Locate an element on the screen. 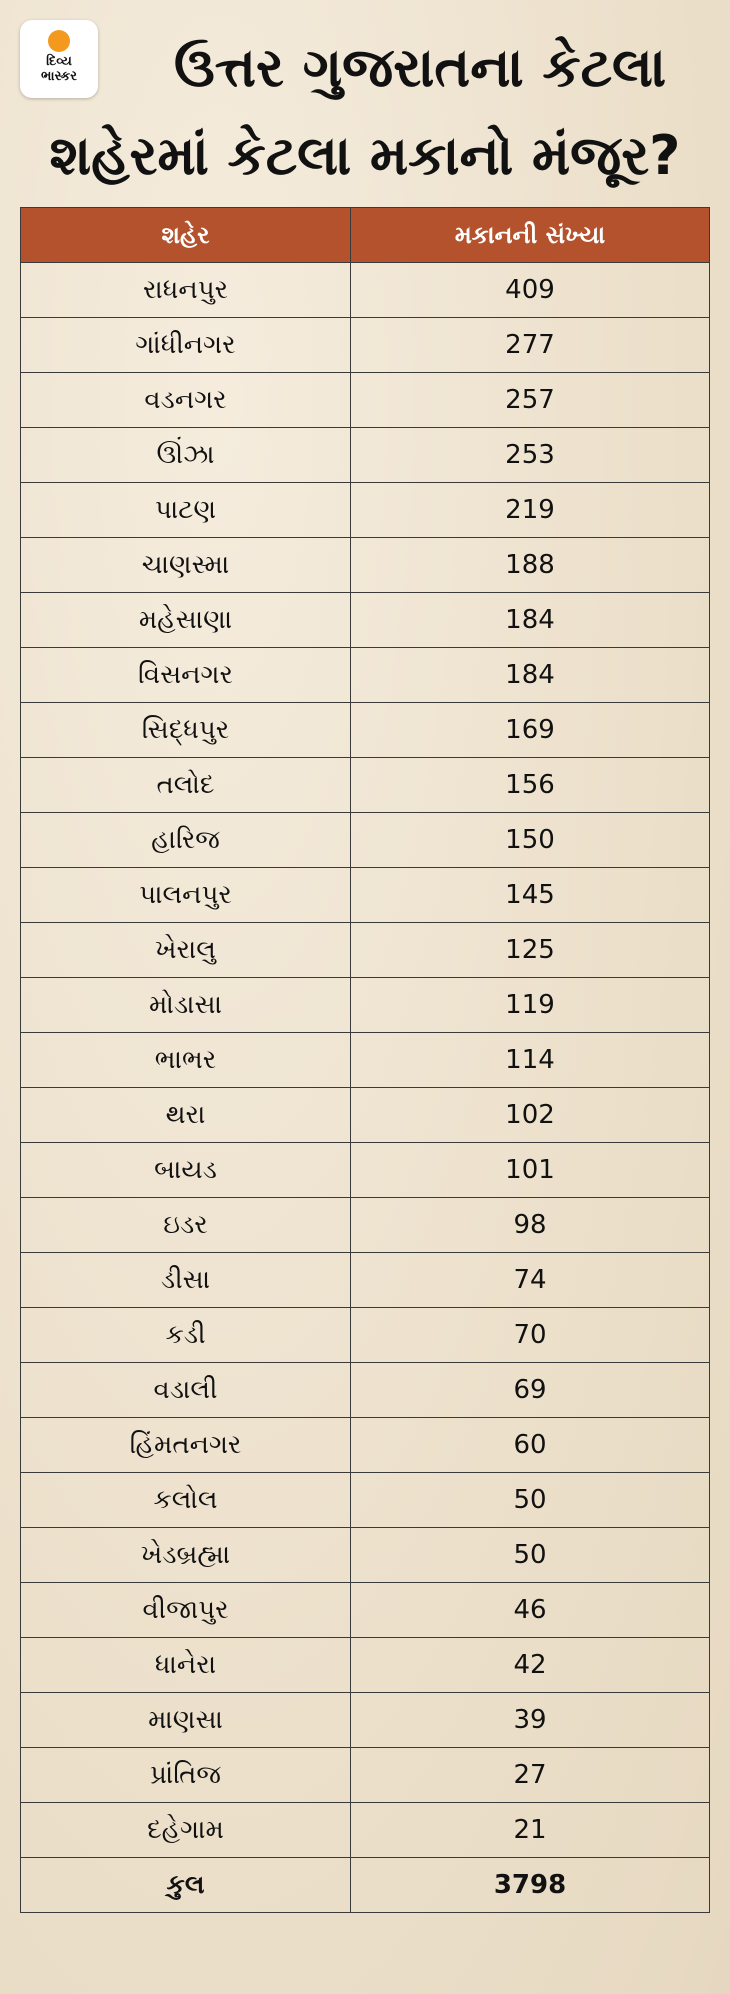  total-label: કુલ is located at coordinates (185, 1885).